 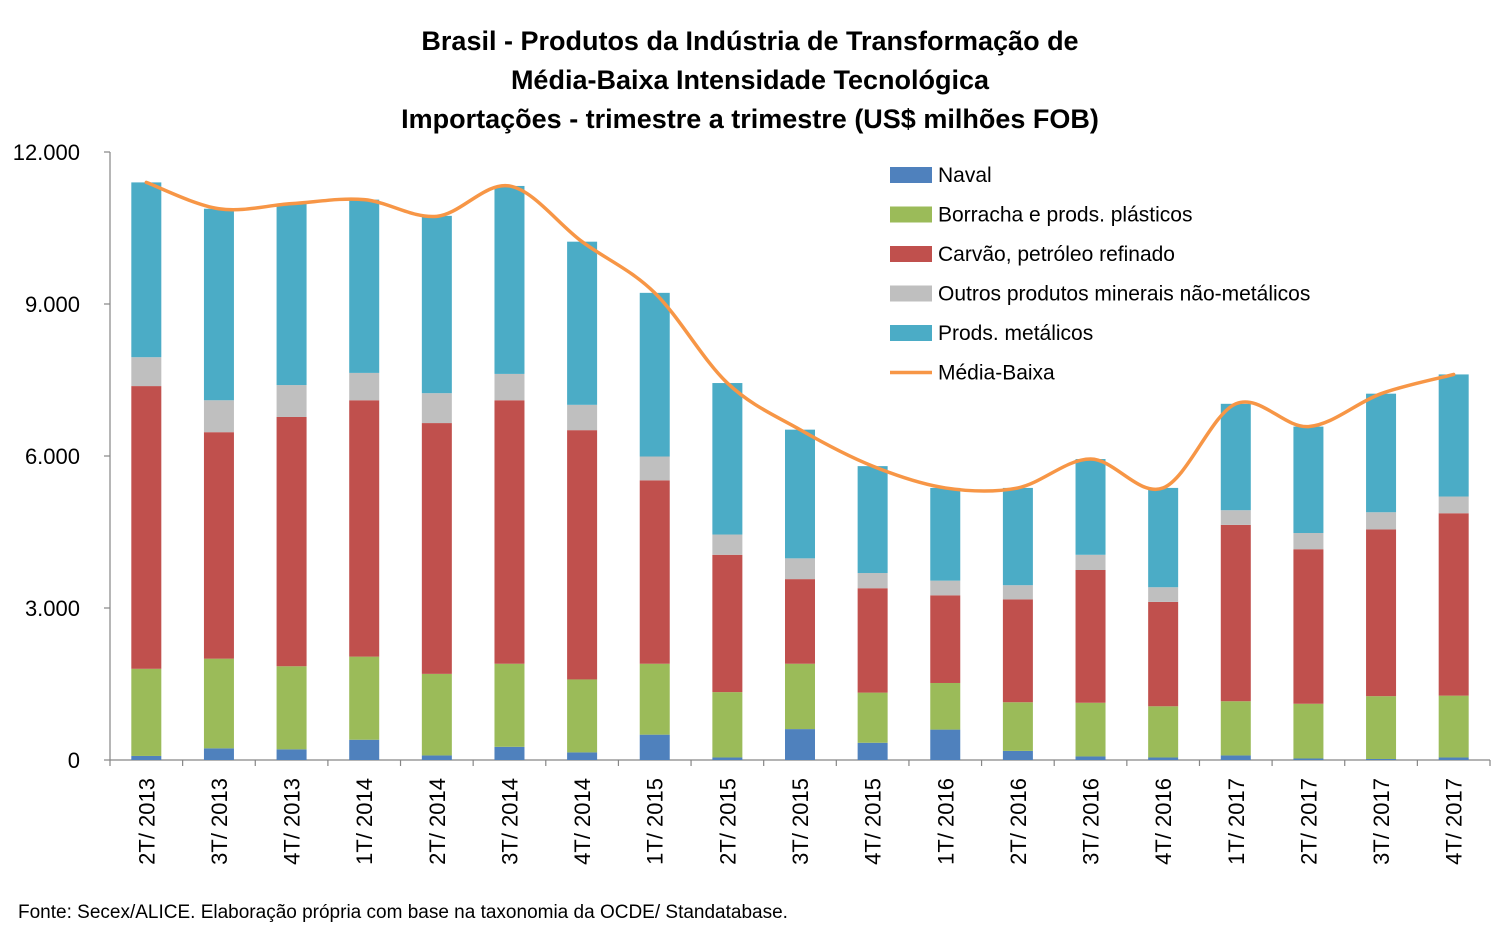 I want to click on y-tick-label: 12.000, so click(x=46, y=152).